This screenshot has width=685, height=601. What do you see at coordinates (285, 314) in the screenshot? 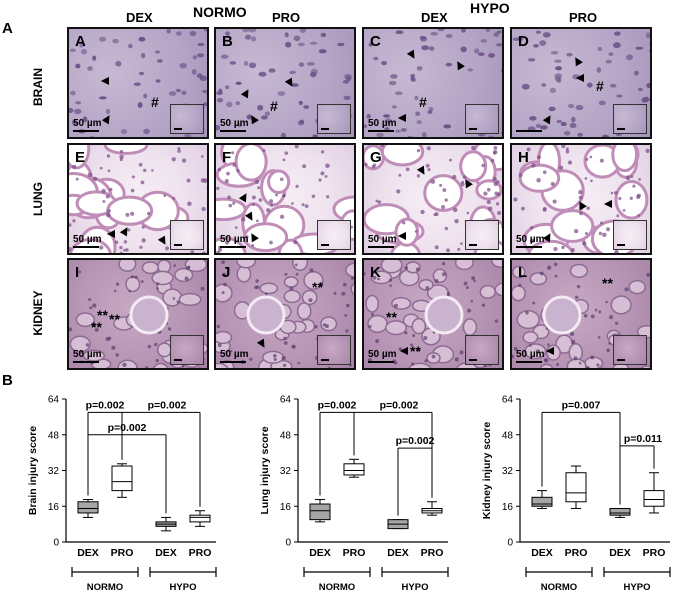
I see `micrograph-panel-j: J 50 µm ** ▲` at bounding box center [285, 314].